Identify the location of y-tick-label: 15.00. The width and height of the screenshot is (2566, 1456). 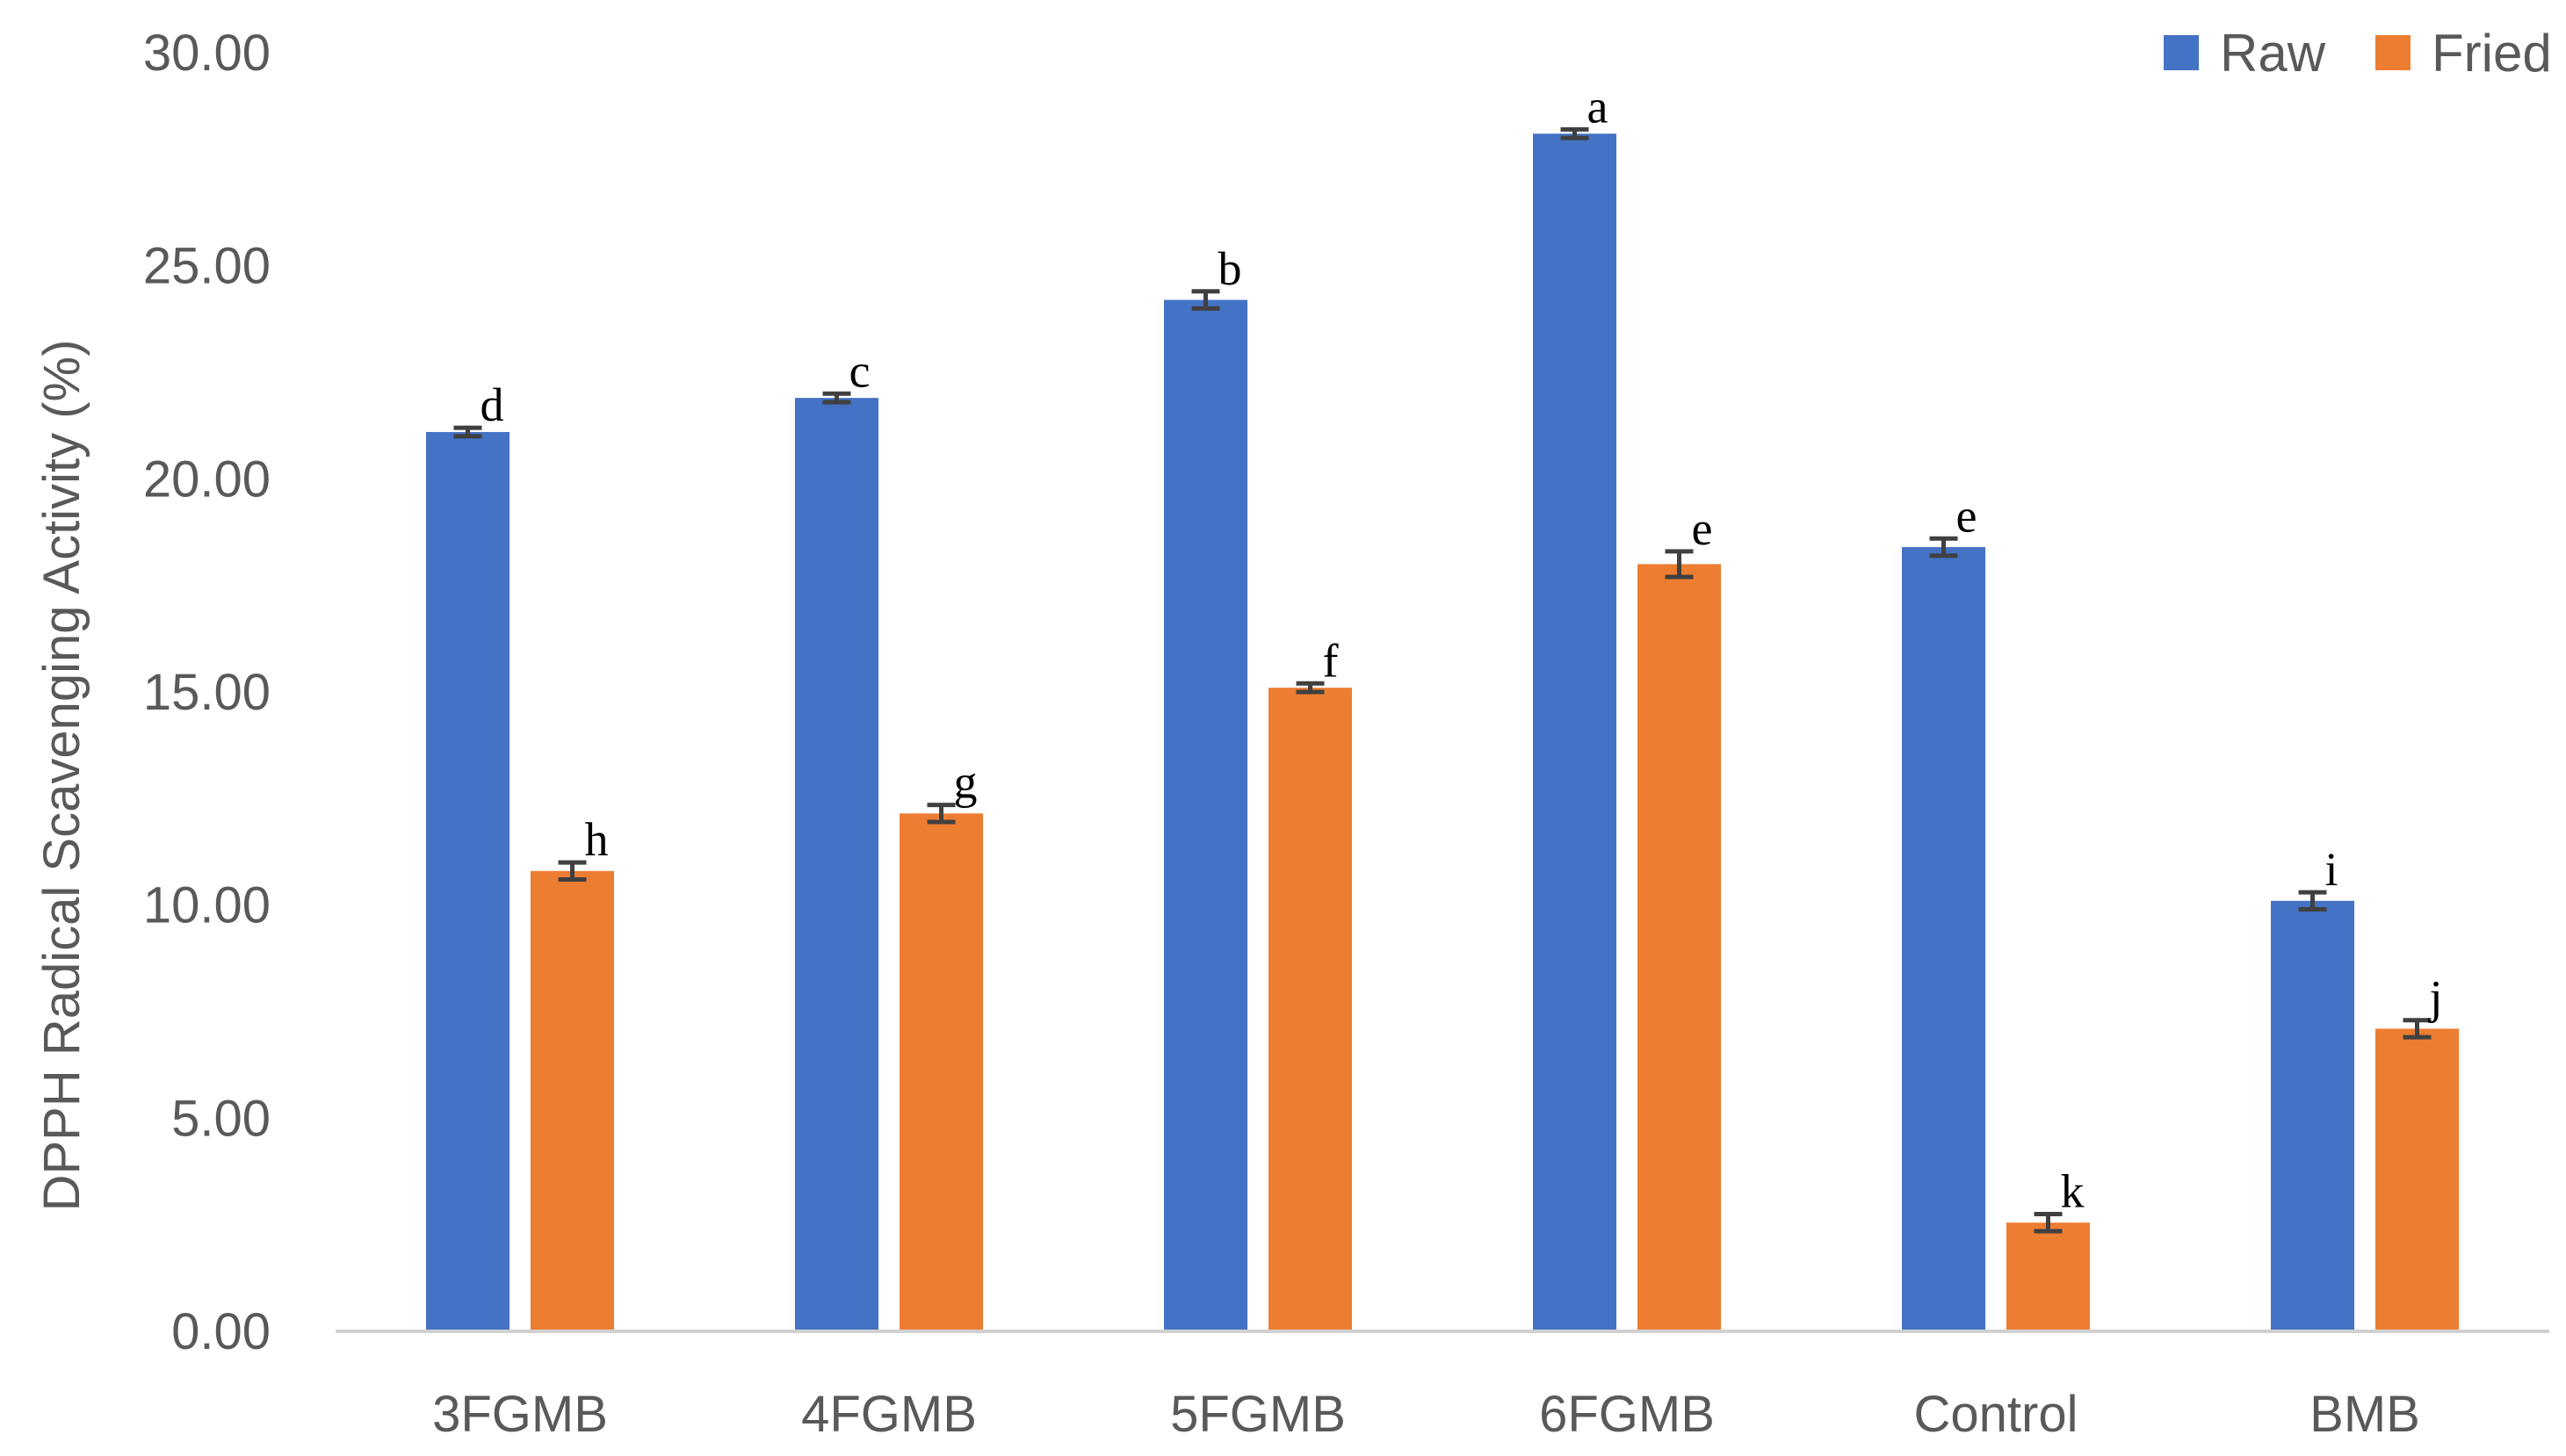
(207, 692).